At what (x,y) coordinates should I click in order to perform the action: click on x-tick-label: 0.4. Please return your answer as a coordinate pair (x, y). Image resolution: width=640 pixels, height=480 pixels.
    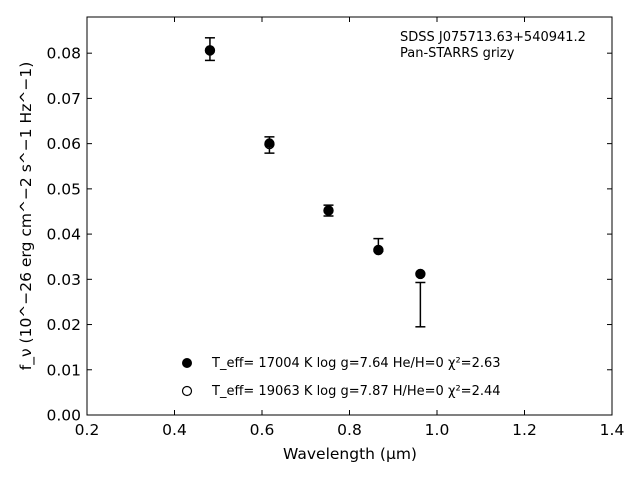
    Looking at the image, I should click on (174, 430).